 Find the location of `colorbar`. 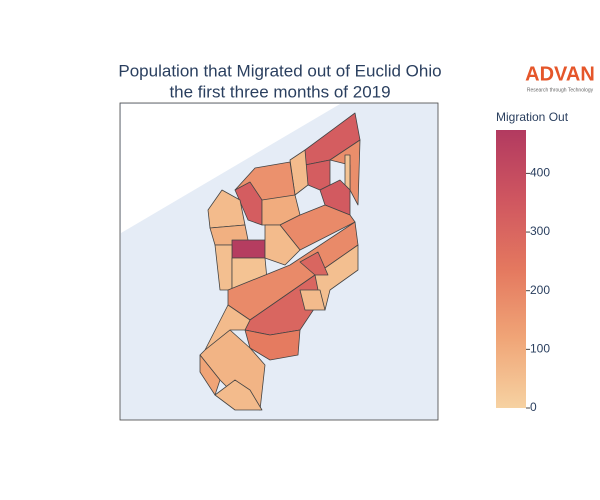

colorbar is located at coordinates (511, 269).